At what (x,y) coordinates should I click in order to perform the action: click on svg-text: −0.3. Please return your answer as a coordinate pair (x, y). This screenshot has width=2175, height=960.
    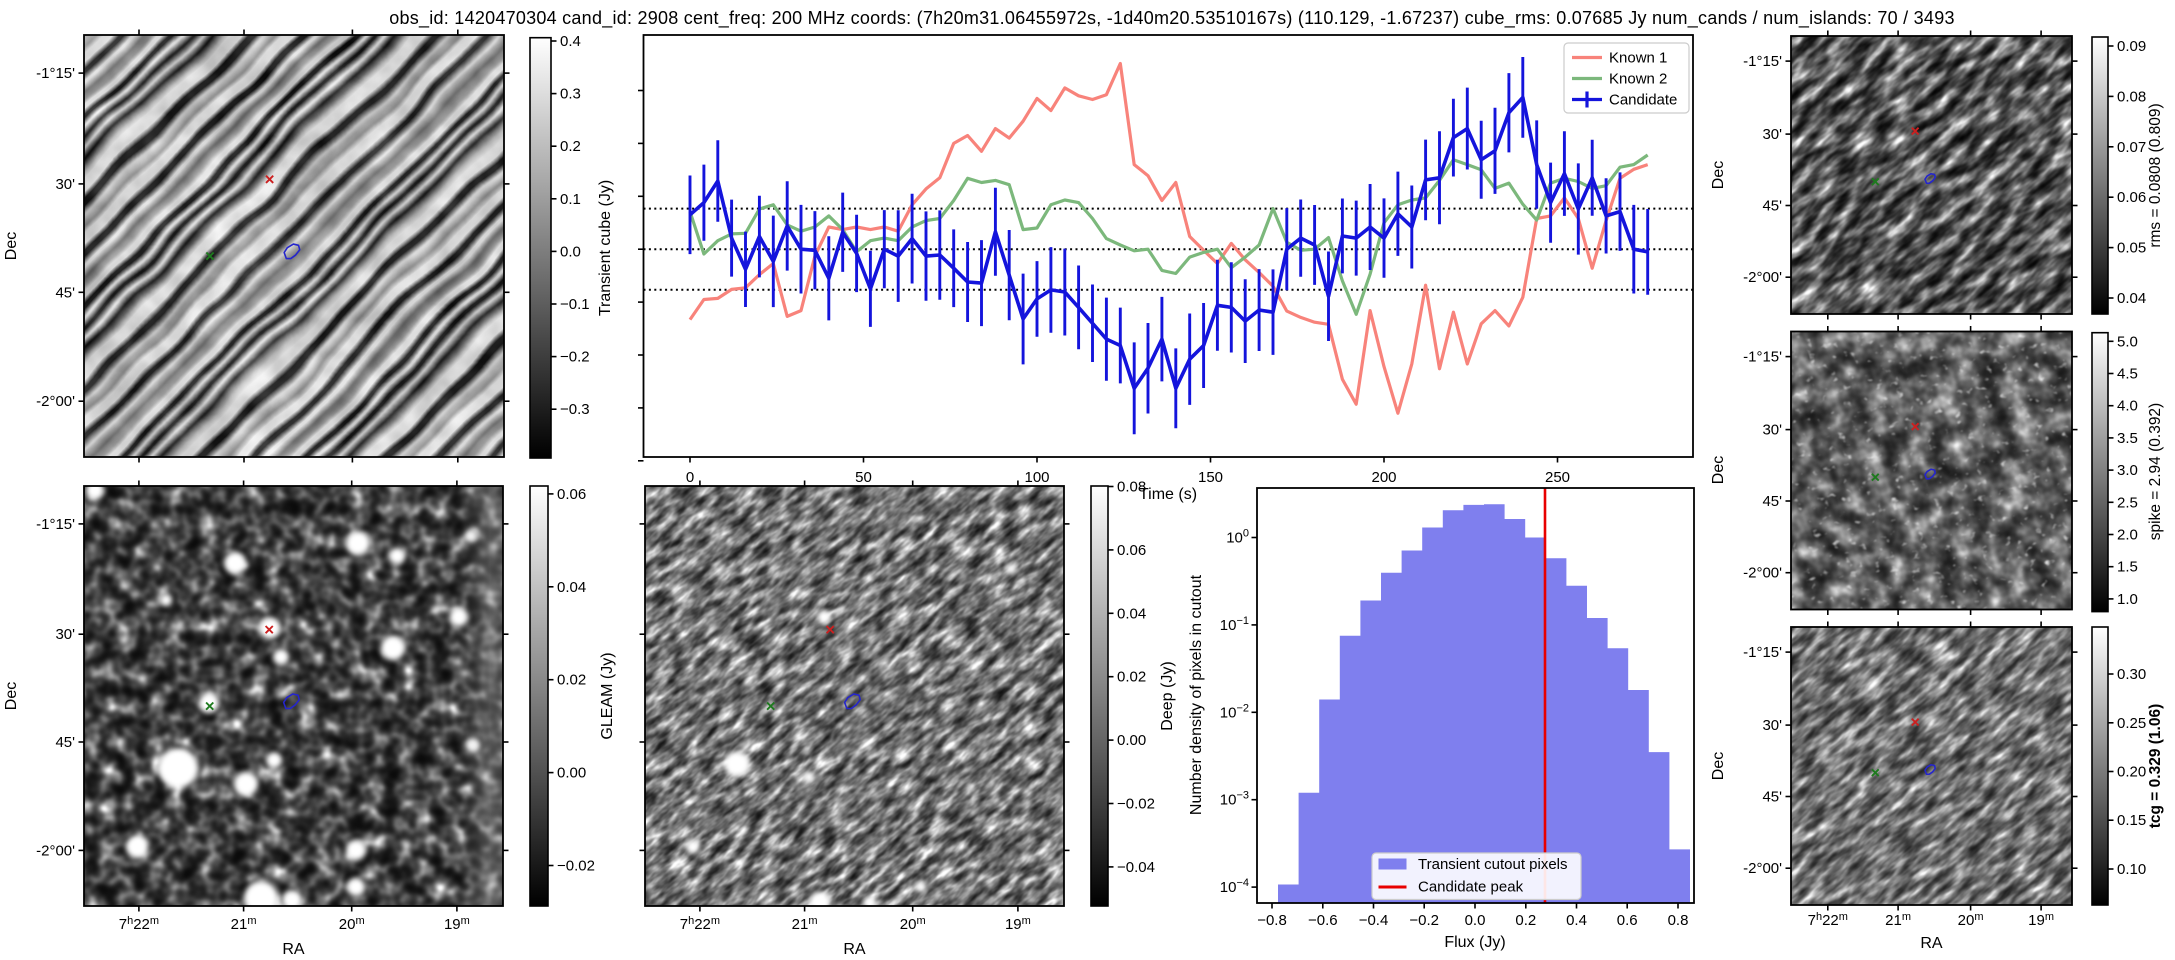
    Looking at the image, I should click on (575, 409).